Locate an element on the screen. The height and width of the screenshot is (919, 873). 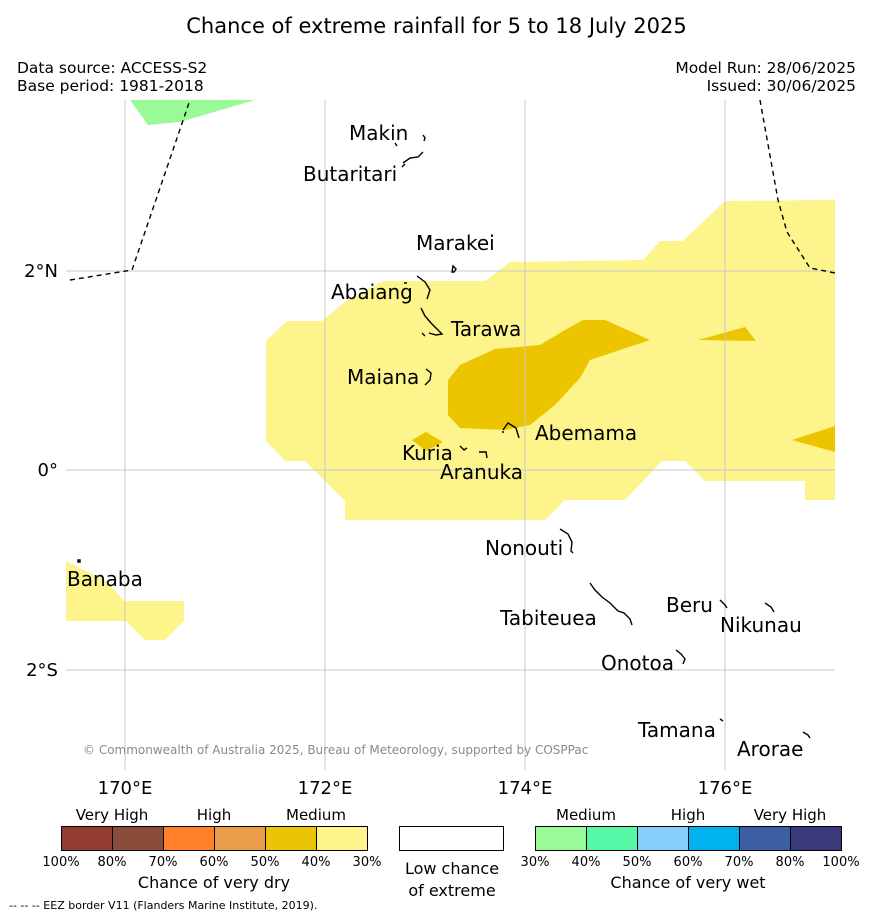
eez-border-west is located at coordinates (130, 190).